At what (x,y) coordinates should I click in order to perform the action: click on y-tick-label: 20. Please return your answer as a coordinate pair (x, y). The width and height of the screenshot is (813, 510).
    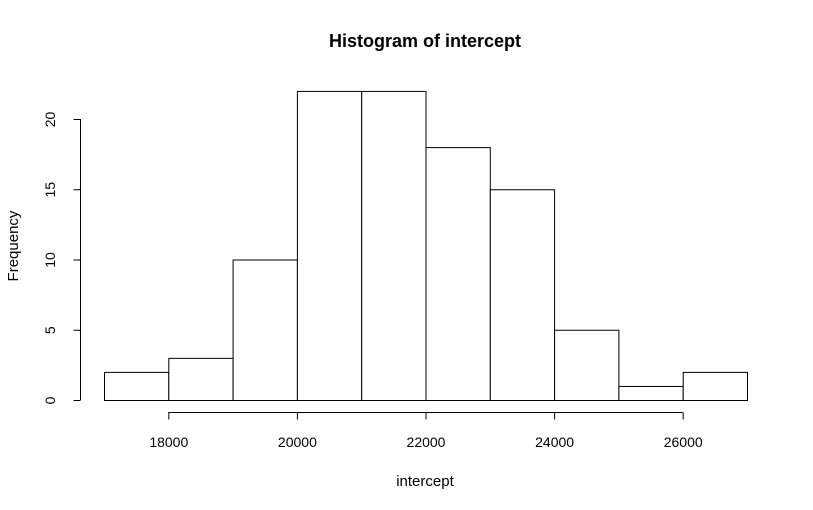
    Looking at the image, I should click on (50, 120).